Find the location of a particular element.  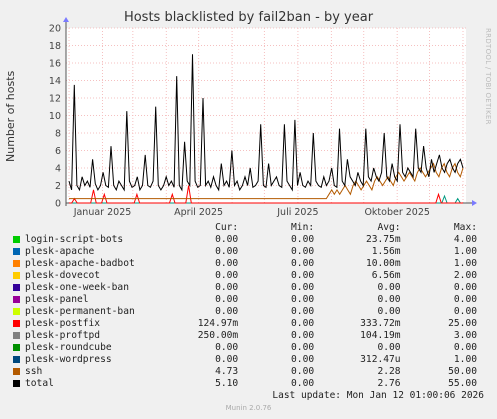

legend-max-value: 2.00 is located at coordinates (465, 275).